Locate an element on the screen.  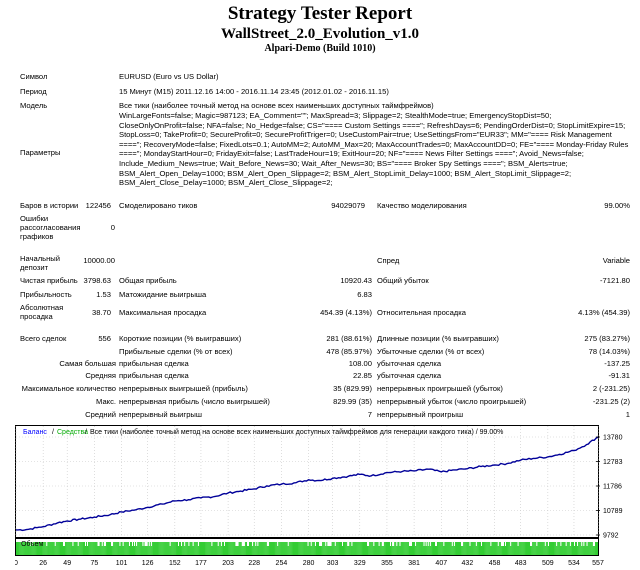
abs-dd-value: 38.70 is located at coordinates (101, 312).